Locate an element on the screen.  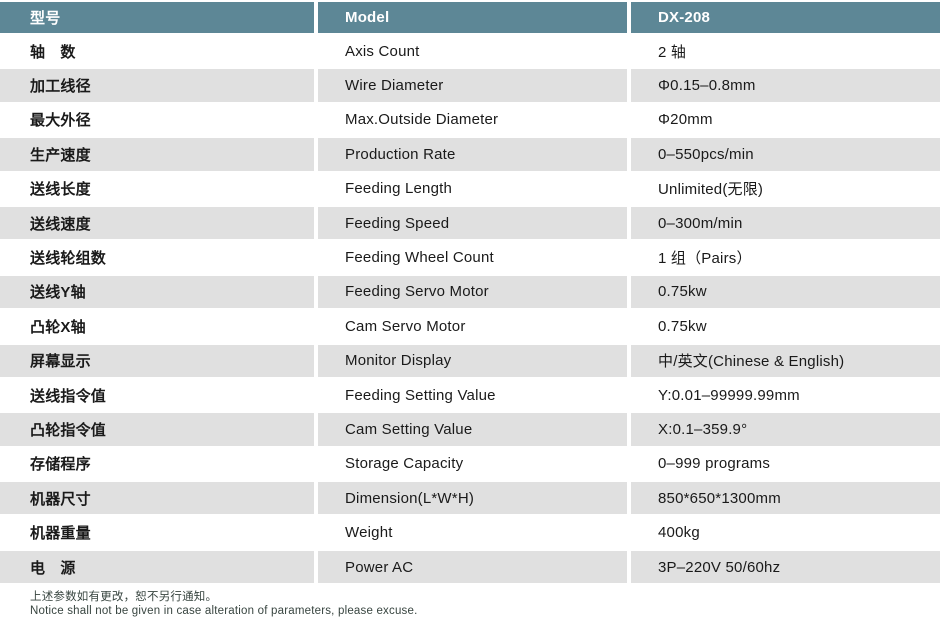
row-label-cn: 凸轮X轴 is located at coordinates (58, 327).